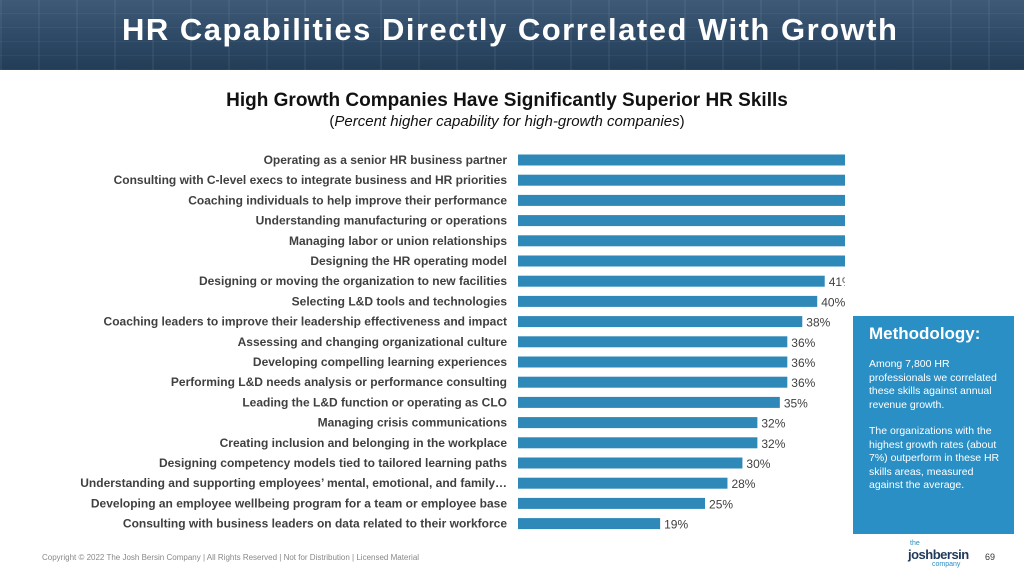 The width and height of the screenshot is (1024, 573). I want to click on logo-company: company, so click(946, 564).